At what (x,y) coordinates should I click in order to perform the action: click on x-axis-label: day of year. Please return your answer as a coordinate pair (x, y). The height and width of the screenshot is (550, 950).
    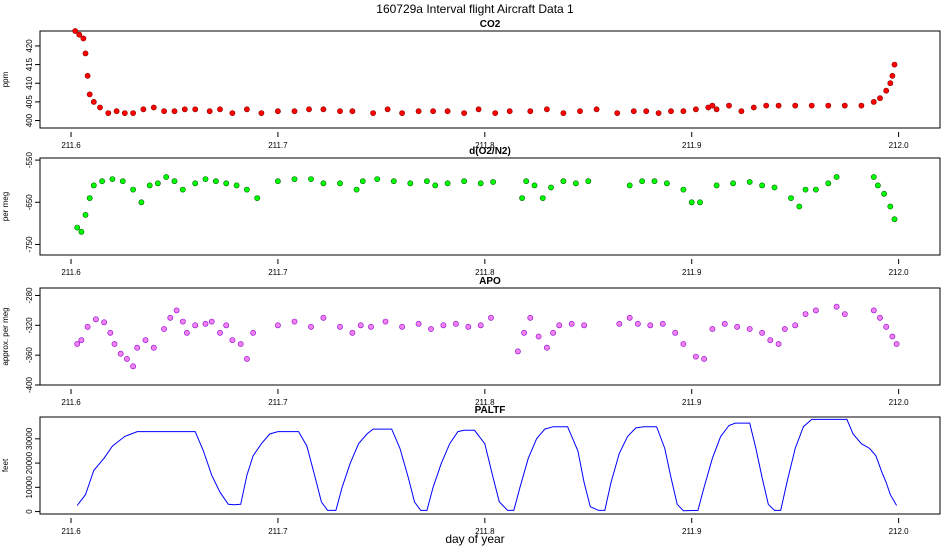
    Looking at the image, I should click on (474, 539).